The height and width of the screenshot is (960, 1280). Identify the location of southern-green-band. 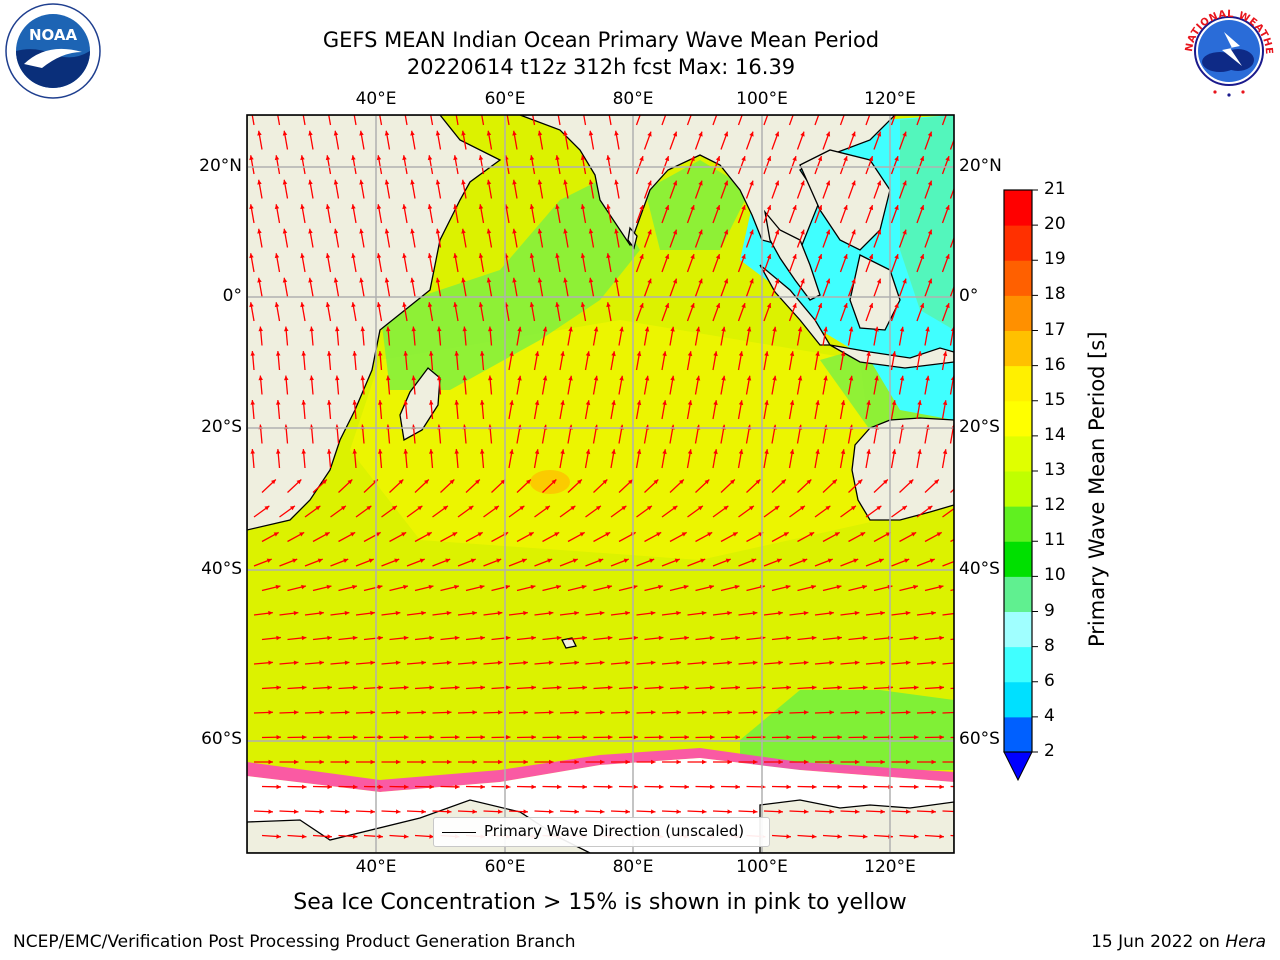
(847, 730).